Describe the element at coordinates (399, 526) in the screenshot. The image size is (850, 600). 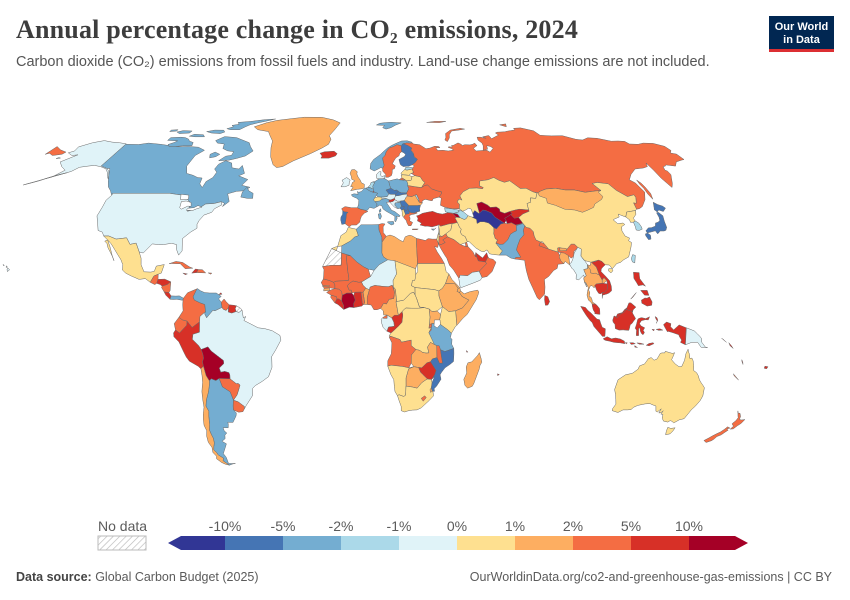
I see `svg-text: -1%` at that location.